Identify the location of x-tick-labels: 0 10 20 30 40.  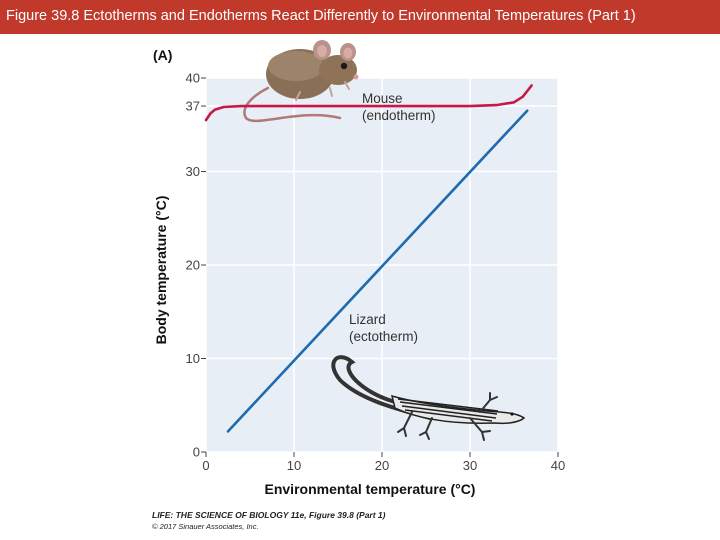
(383, 462).